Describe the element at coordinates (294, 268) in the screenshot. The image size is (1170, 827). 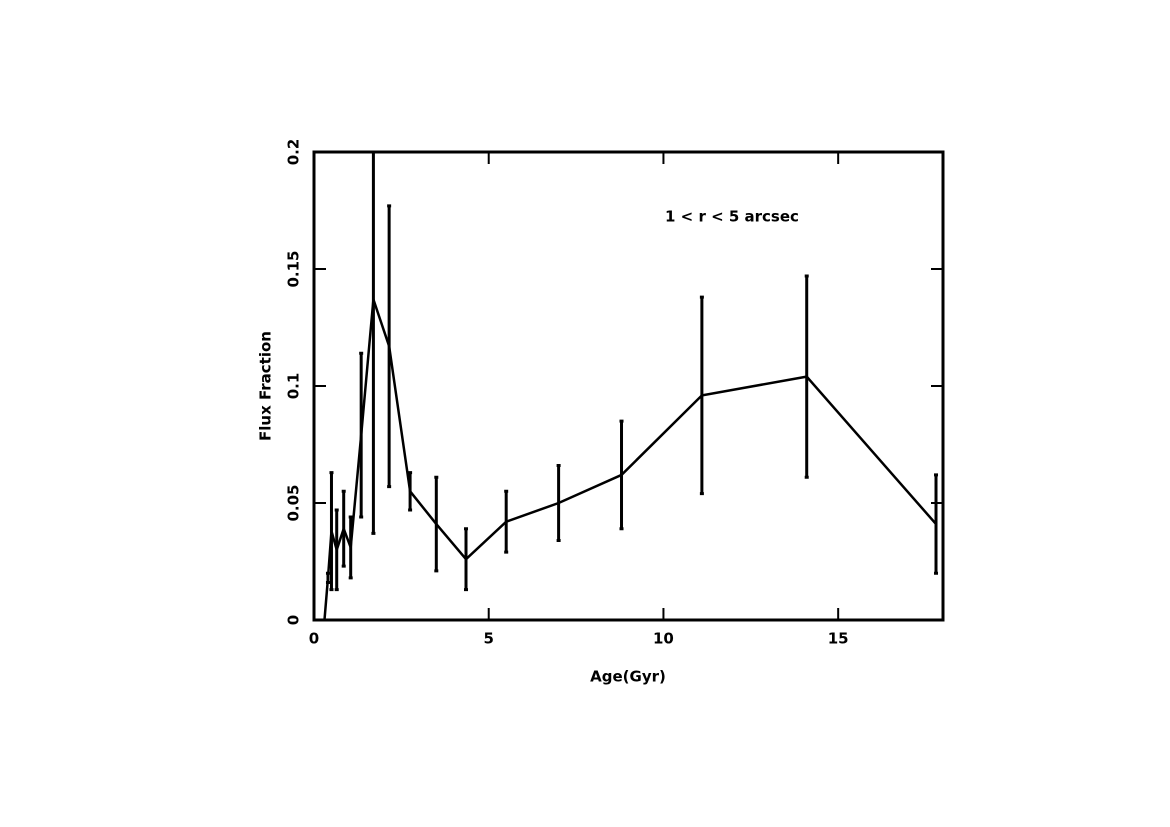
I see `y-tick-label: 0.15` at that location.